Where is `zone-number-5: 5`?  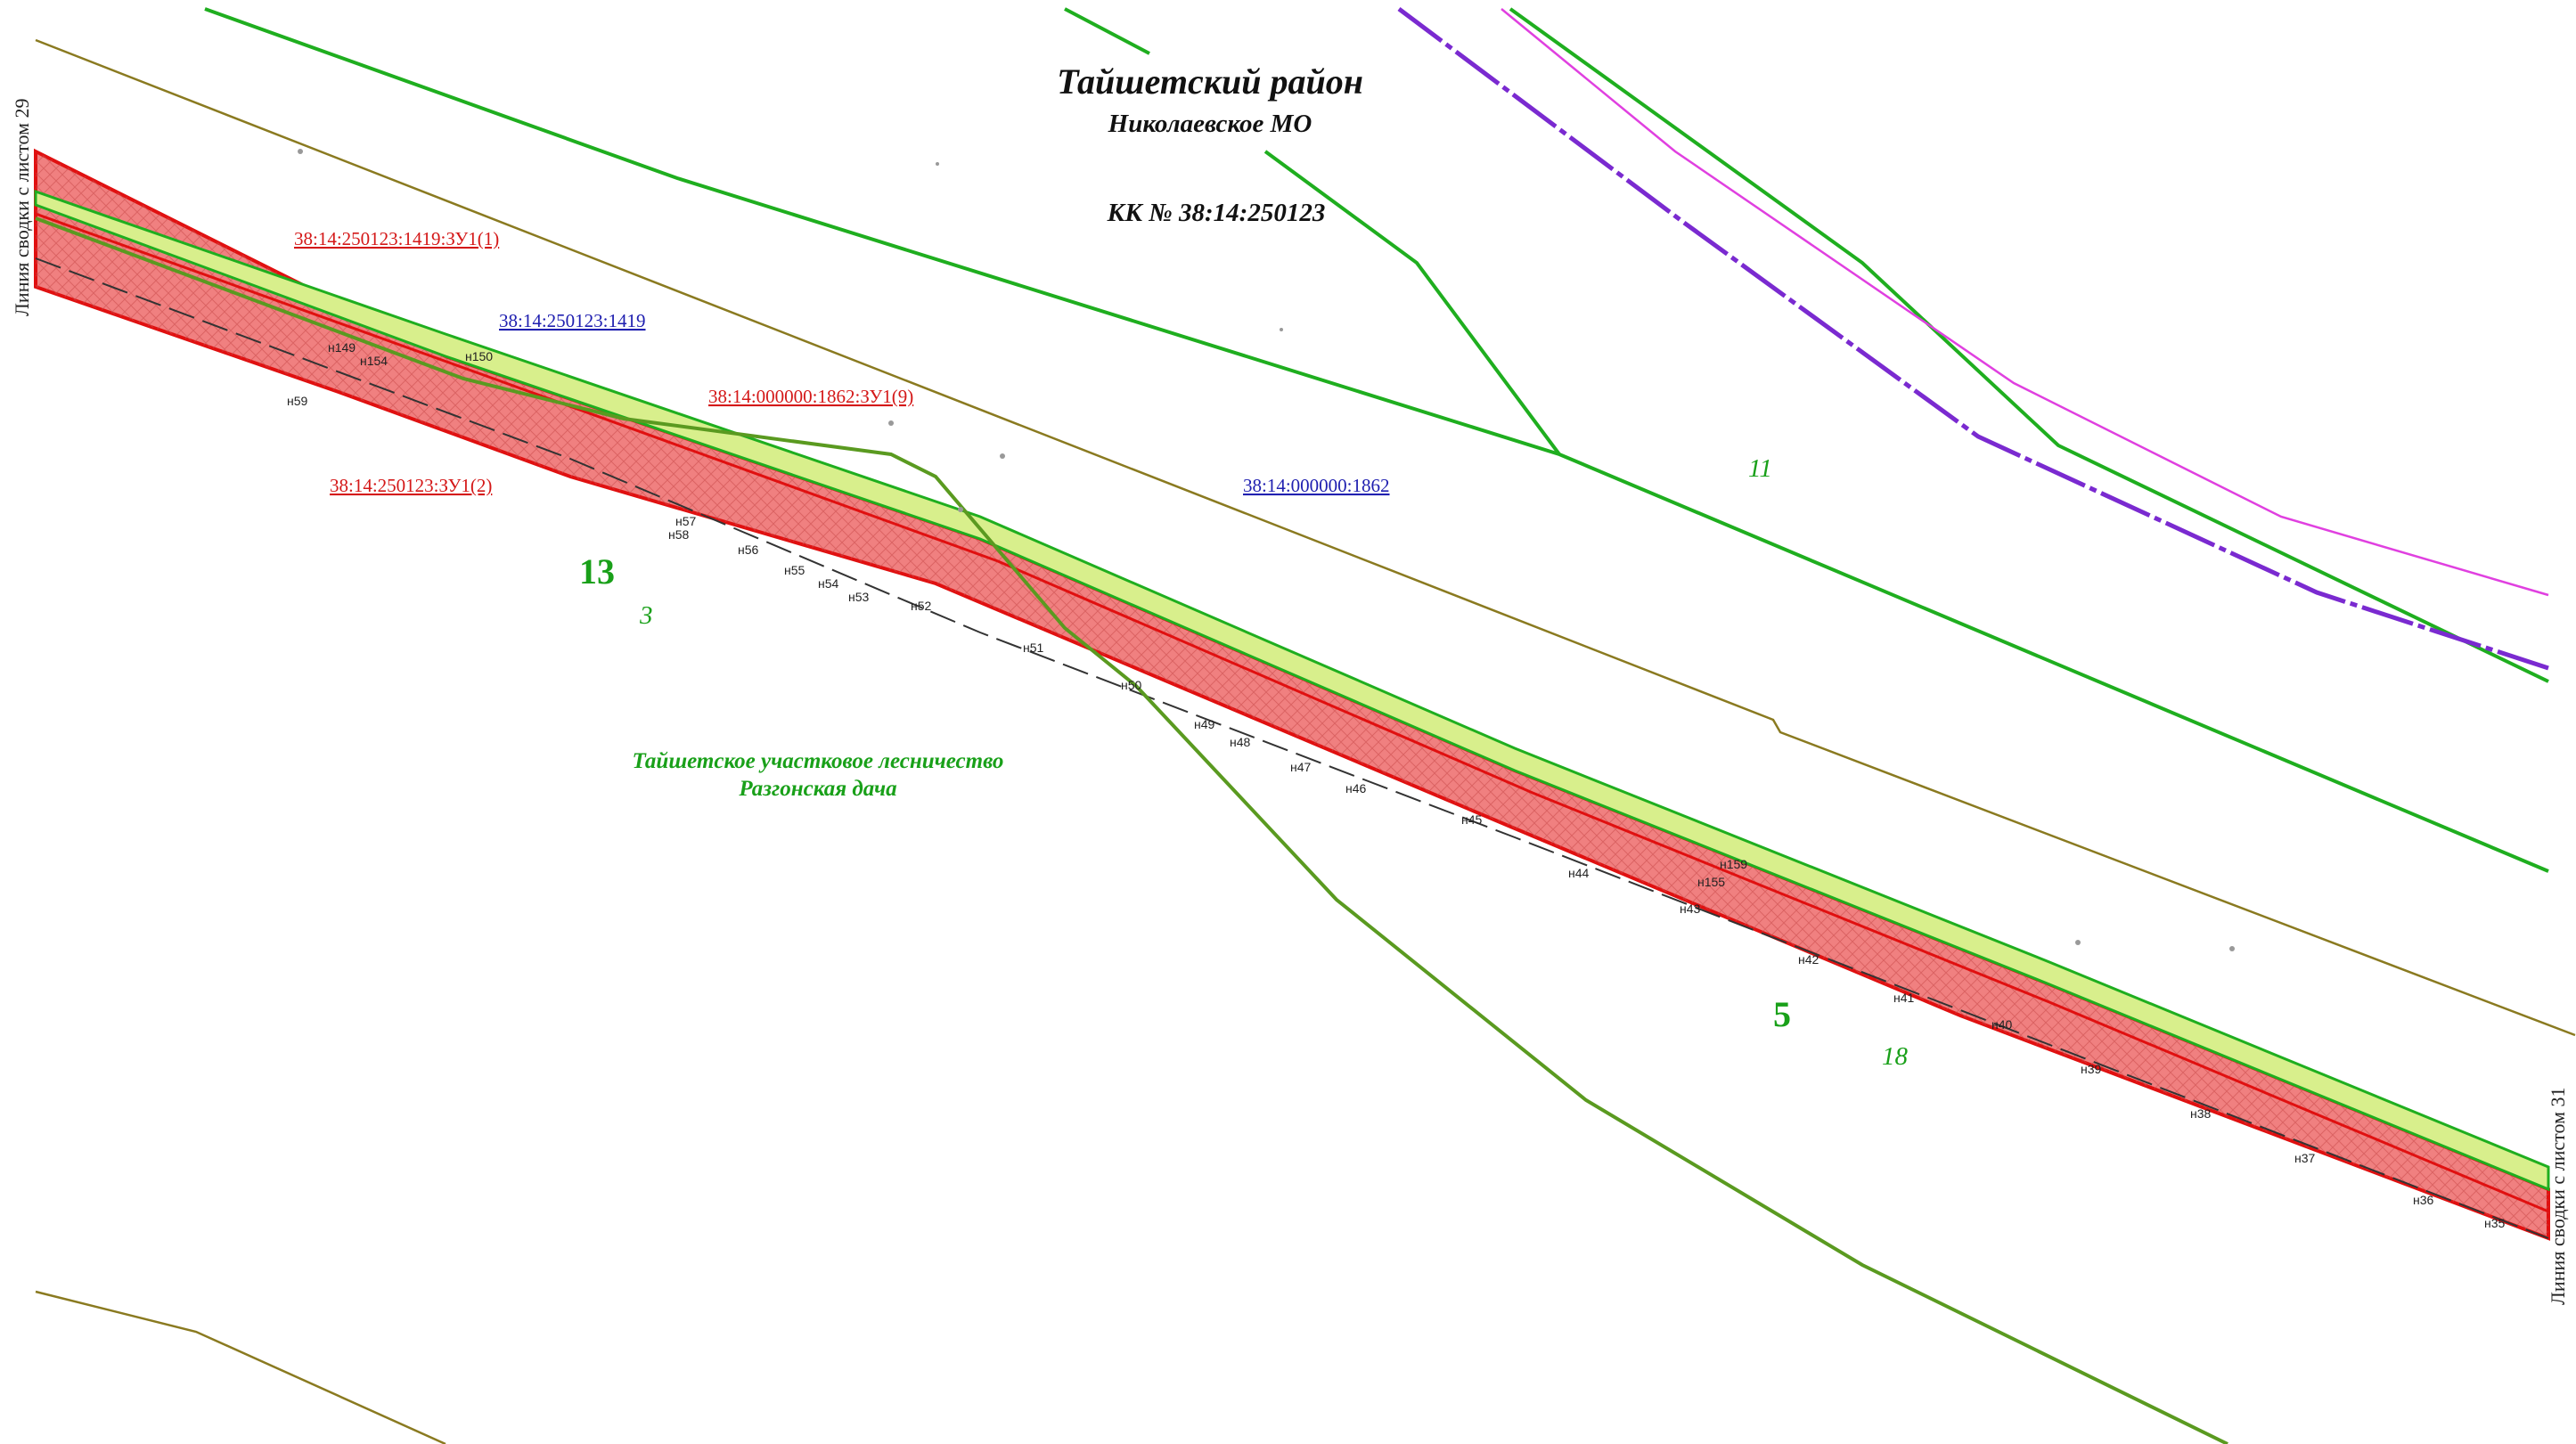
zone-number-5: 5 is located at coordinates (1782, 1014).